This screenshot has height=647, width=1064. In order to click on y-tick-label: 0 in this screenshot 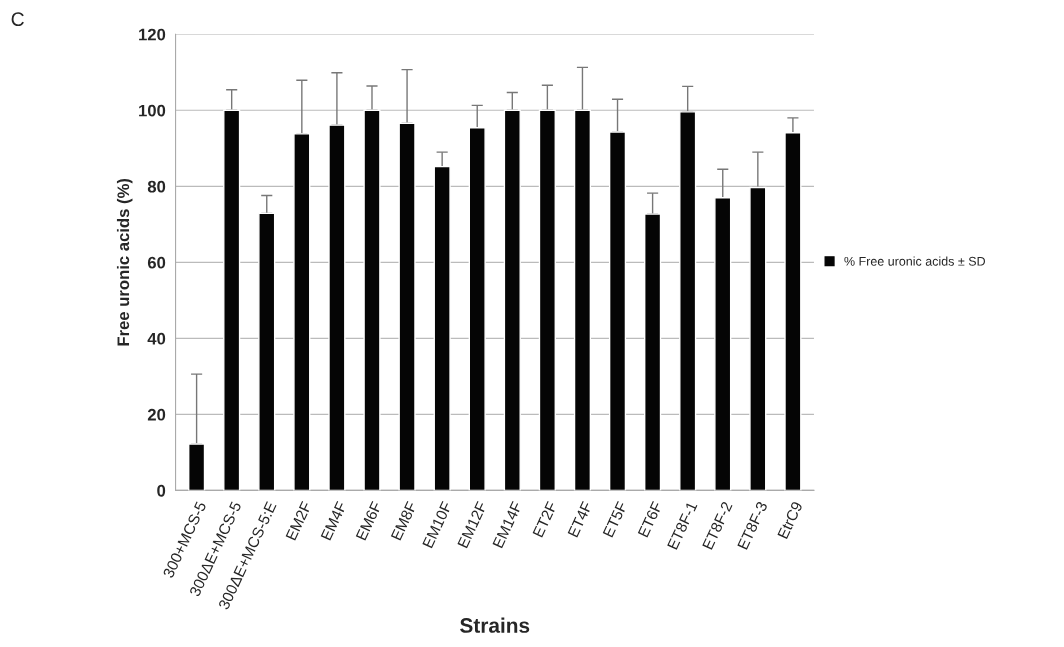, I will do `click(161, 490)`.